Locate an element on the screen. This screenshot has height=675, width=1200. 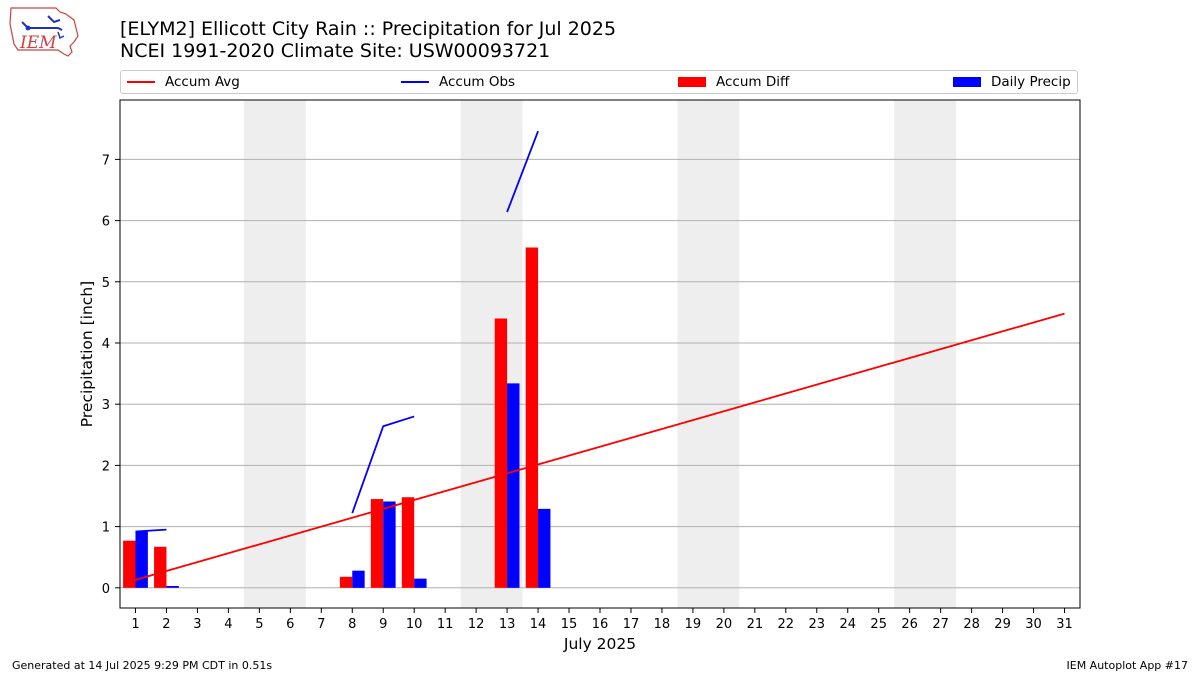
footer-app-id: IEM Autoplot App #17 is located at coordinates (1127, 665).